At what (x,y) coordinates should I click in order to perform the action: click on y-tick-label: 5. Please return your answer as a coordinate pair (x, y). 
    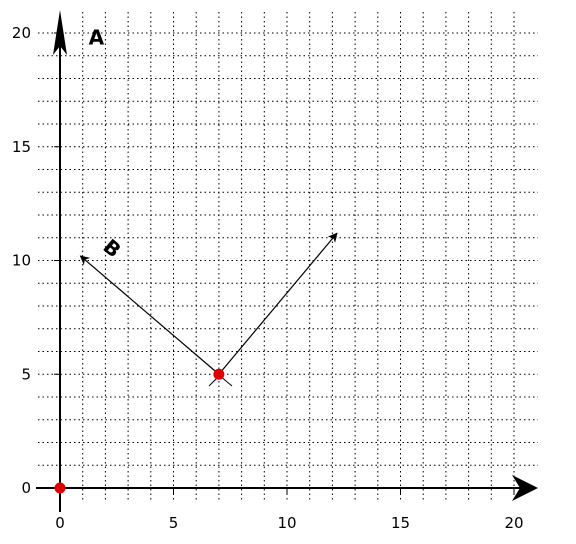
    Looking at the image, I should click on (26, 374).